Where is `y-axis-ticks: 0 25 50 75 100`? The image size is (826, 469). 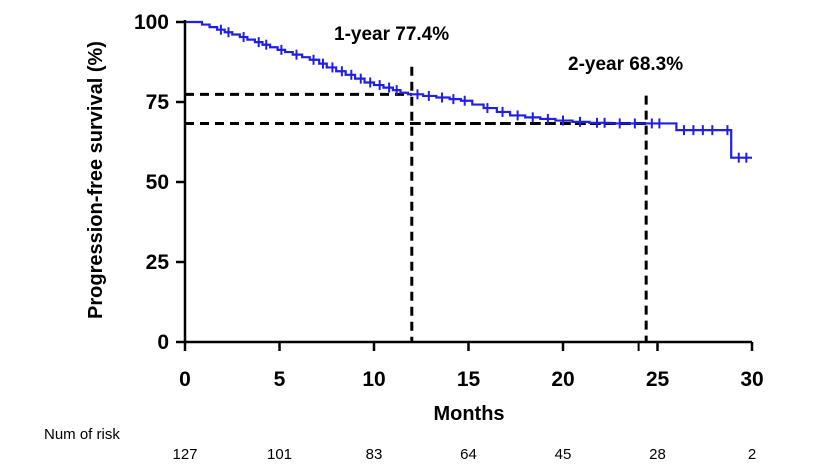
y-axis-ticks: 0 25 50 75 100 is located at coordinates (159, 182).